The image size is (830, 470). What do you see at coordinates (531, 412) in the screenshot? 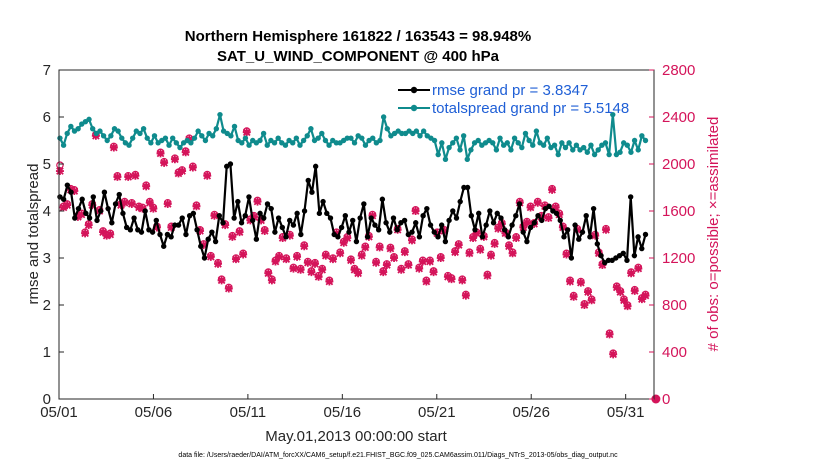
I see `x-tick-label: 05/26` at bounding box center [531, 412].